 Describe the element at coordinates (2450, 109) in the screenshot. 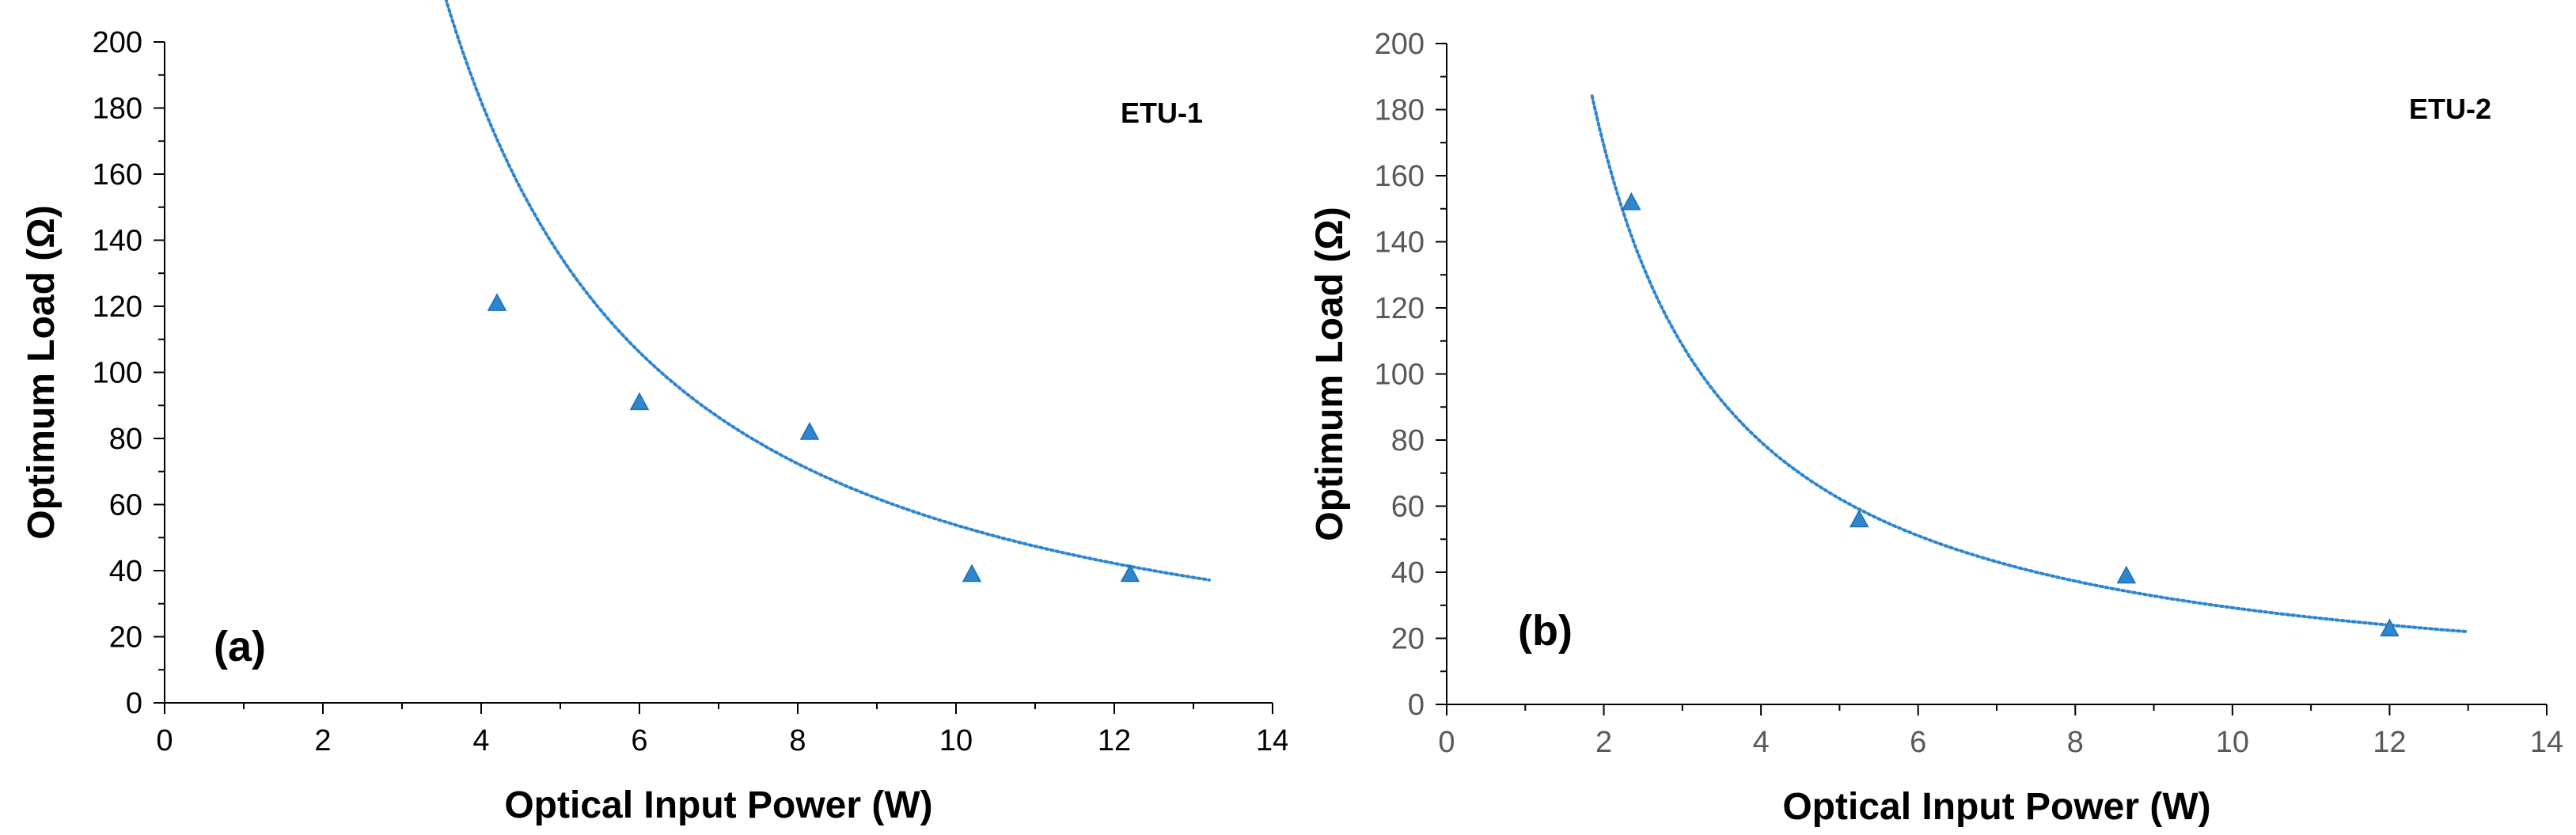

I see `series-label: ETU-2` at that location.